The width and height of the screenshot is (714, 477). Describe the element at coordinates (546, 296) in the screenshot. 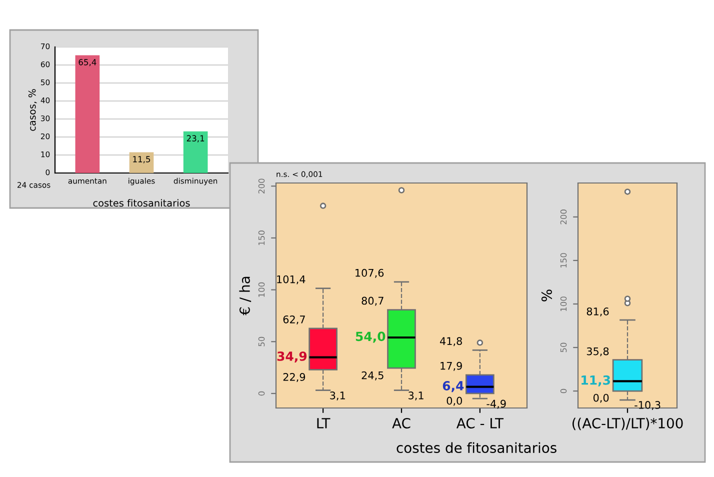

I see `y-axis-title: %` at that location.